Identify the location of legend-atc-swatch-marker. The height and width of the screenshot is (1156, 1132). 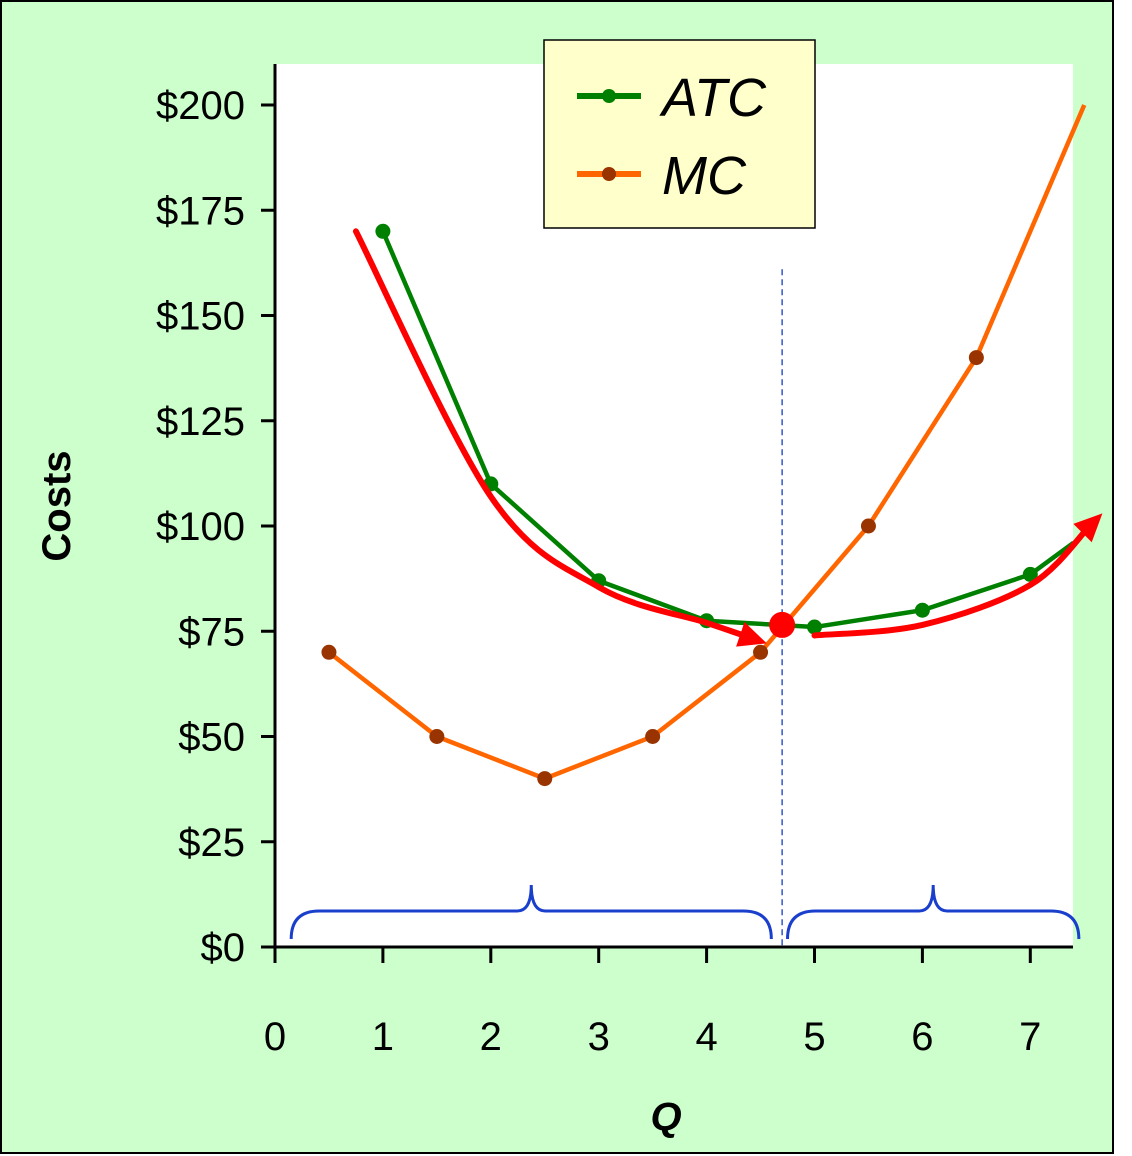
(609, 96).